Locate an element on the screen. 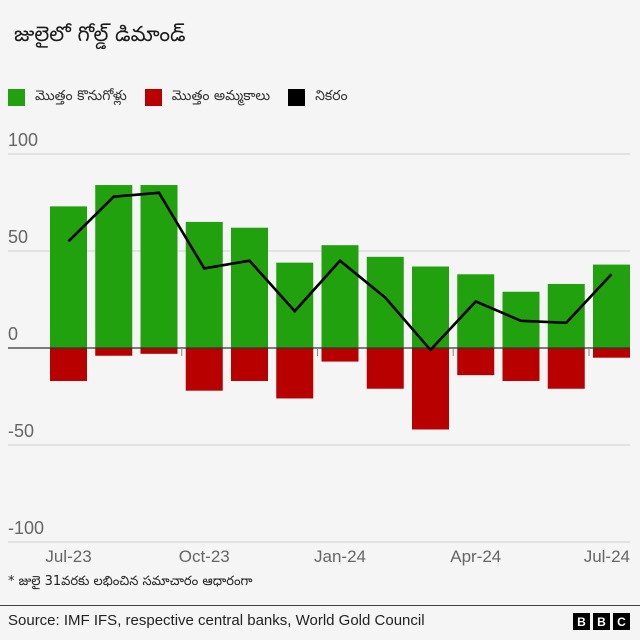 The width and height of the screenshot is (640, 640). legend-item-purchases: మొత్తం కొనుగోళ్లు is located at coordinates (67, 97).